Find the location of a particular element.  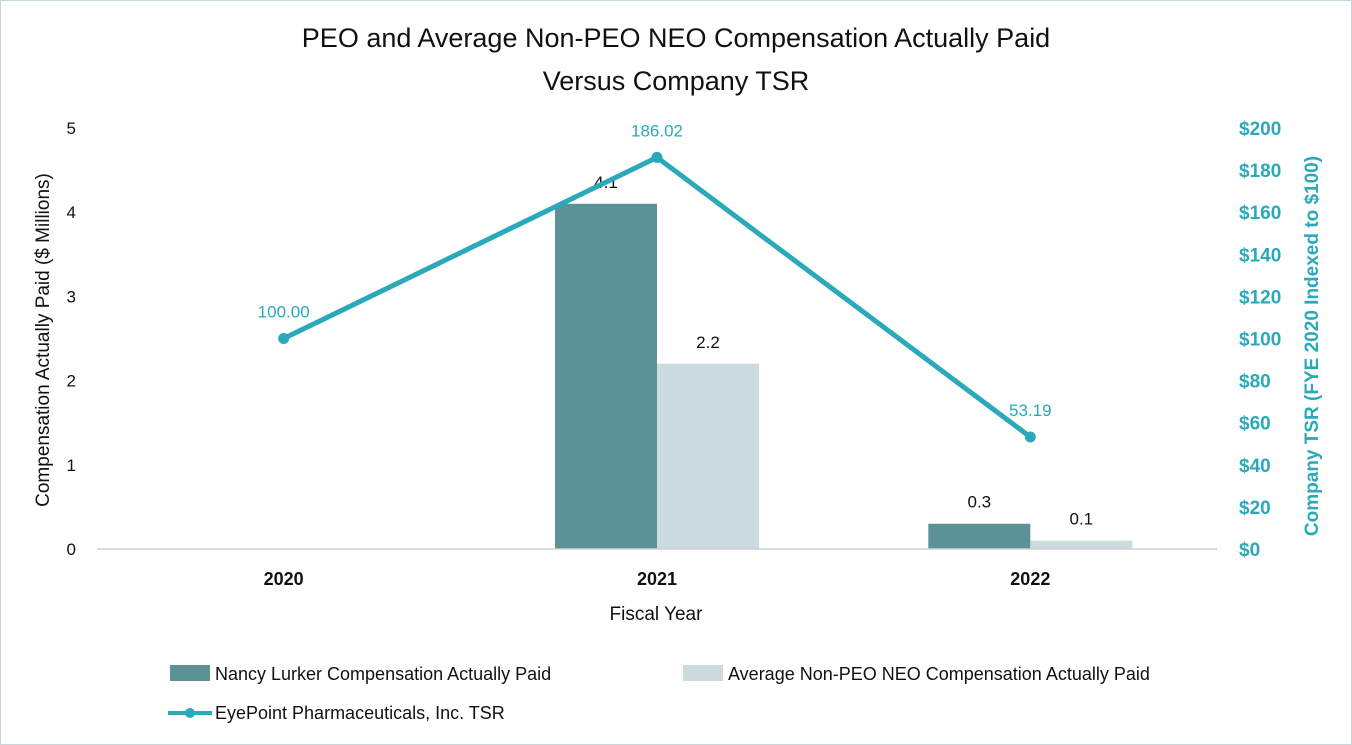

y-axis-title: Compensation Actually Paid ($ Millions) is located at coordinates (43, 340).